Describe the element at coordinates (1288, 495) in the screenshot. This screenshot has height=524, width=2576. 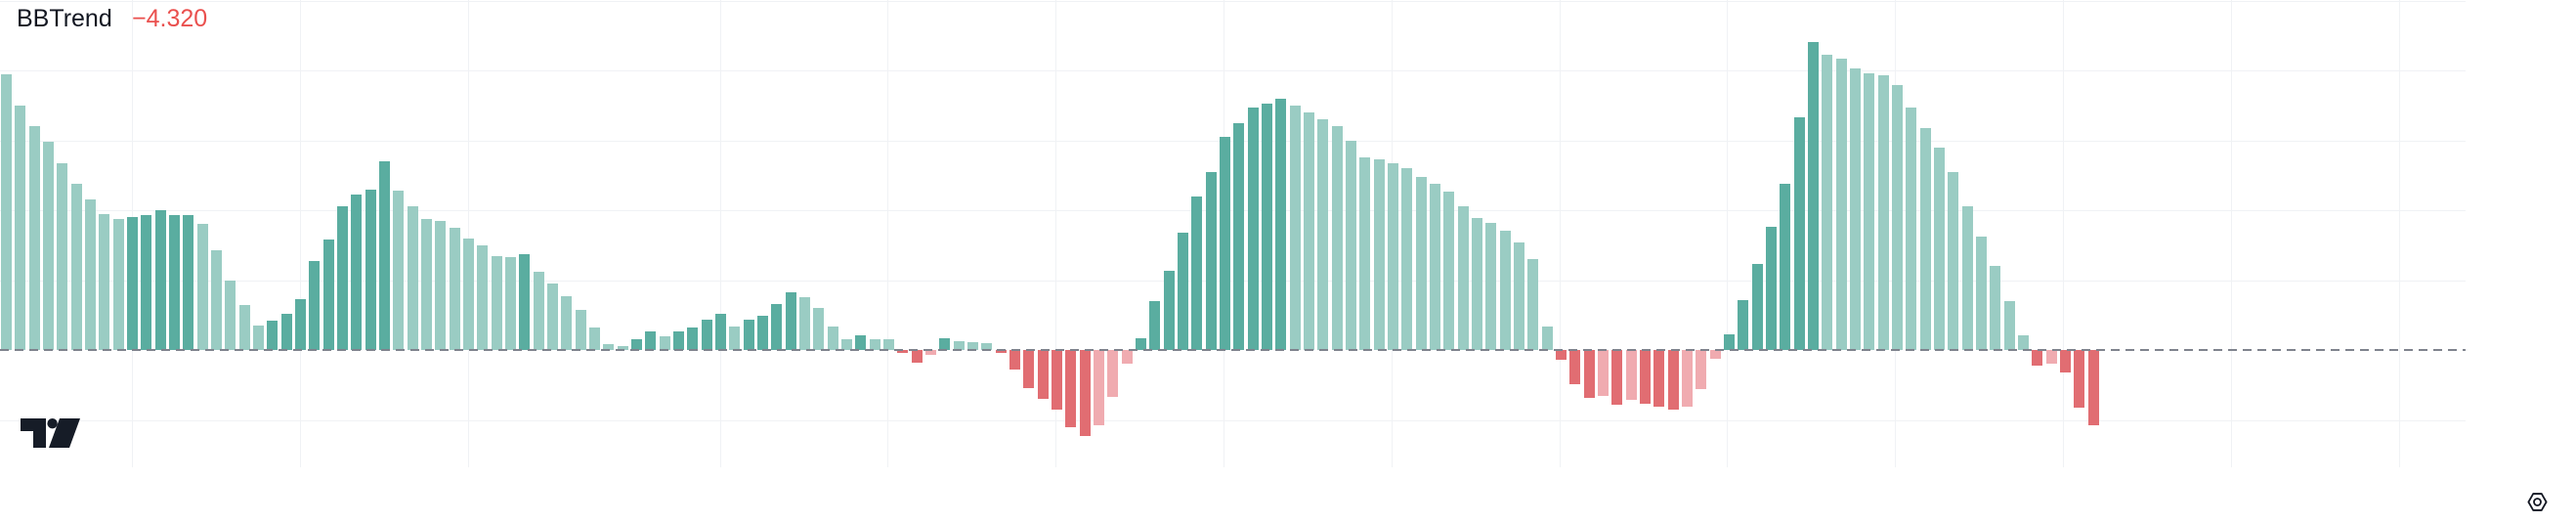
I see `time-scale: 182022252729Dec3579111315` at that location.